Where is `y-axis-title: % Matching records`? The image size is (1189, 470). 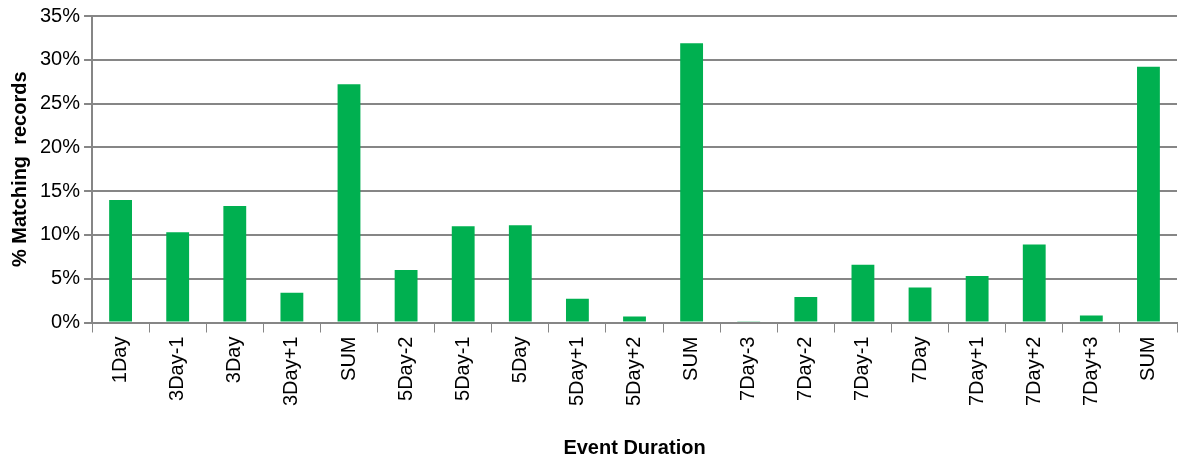
y-axis-title: % Matching records is located at coordinates (18, 169).